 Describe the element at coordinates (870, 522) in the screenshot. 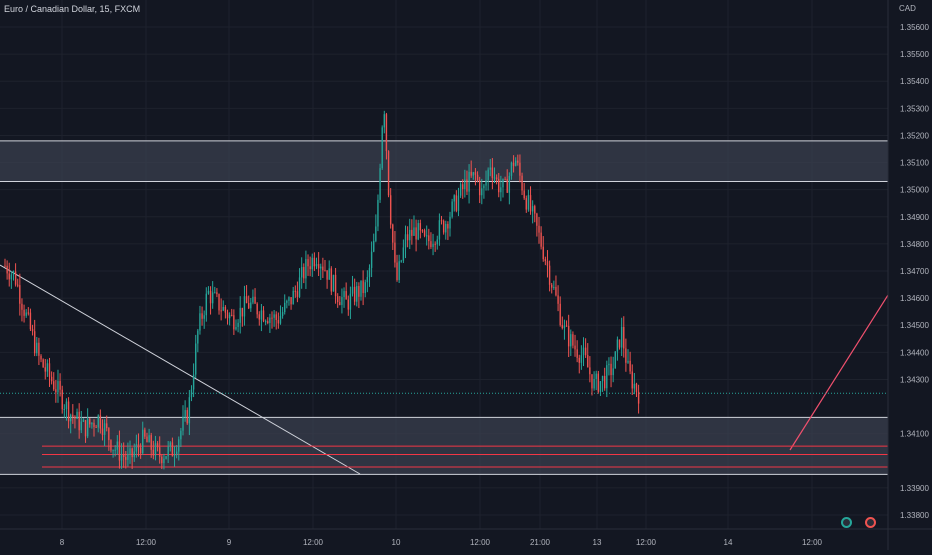

I see `alert-icon` at that location.